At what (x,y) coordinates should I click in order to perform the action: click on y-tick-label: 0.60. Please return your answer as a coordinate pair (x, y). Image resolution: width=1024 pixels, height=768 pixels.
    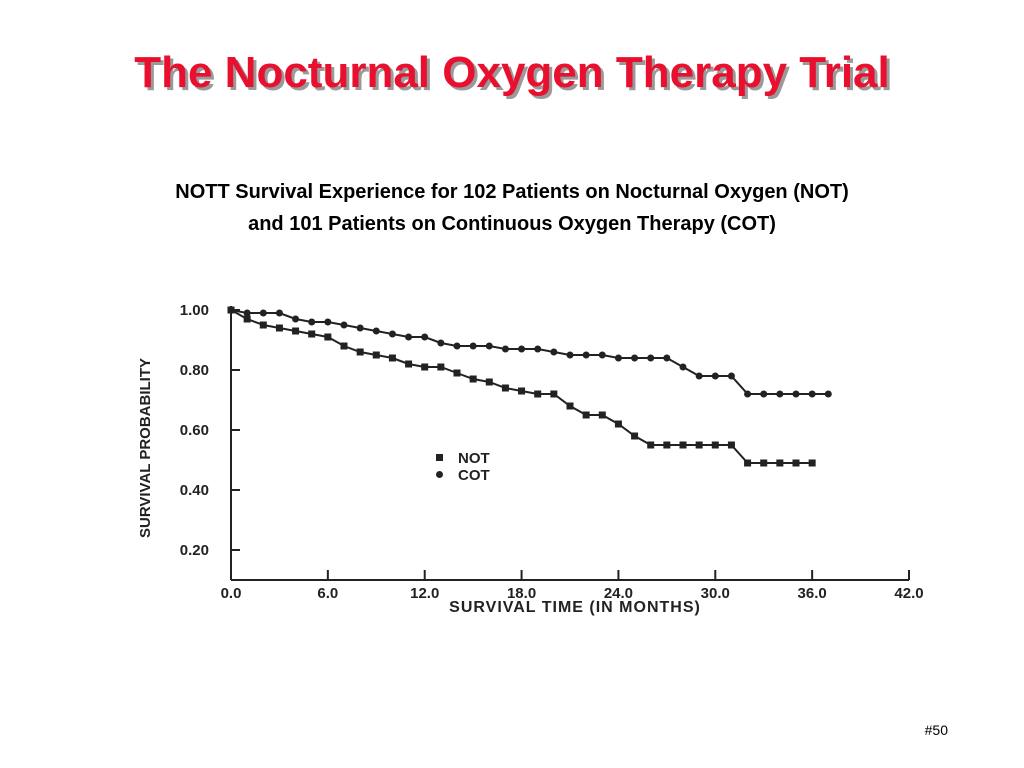
    Looking at the image, I should click on (194, 430).